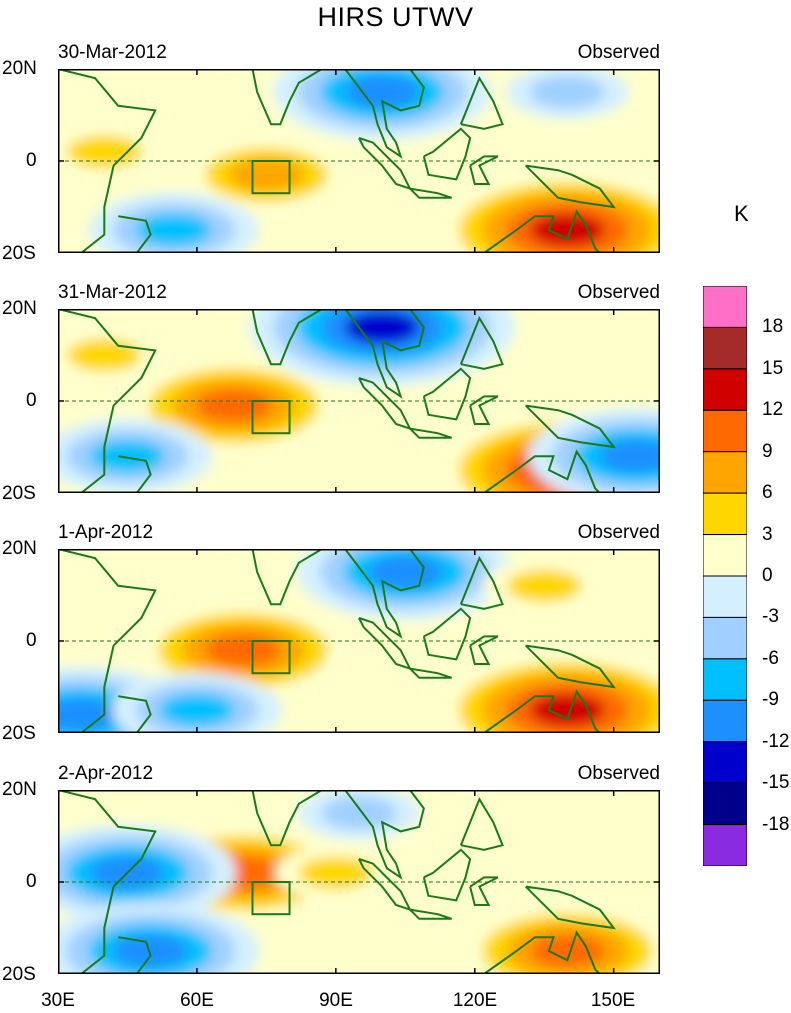 The height and width of the screenshot is (1013, 791). What do you see at coordinates (773, 368) in the screenshot?
I see `colorbar-tick-label: 15` at bounding box center [773, 368].